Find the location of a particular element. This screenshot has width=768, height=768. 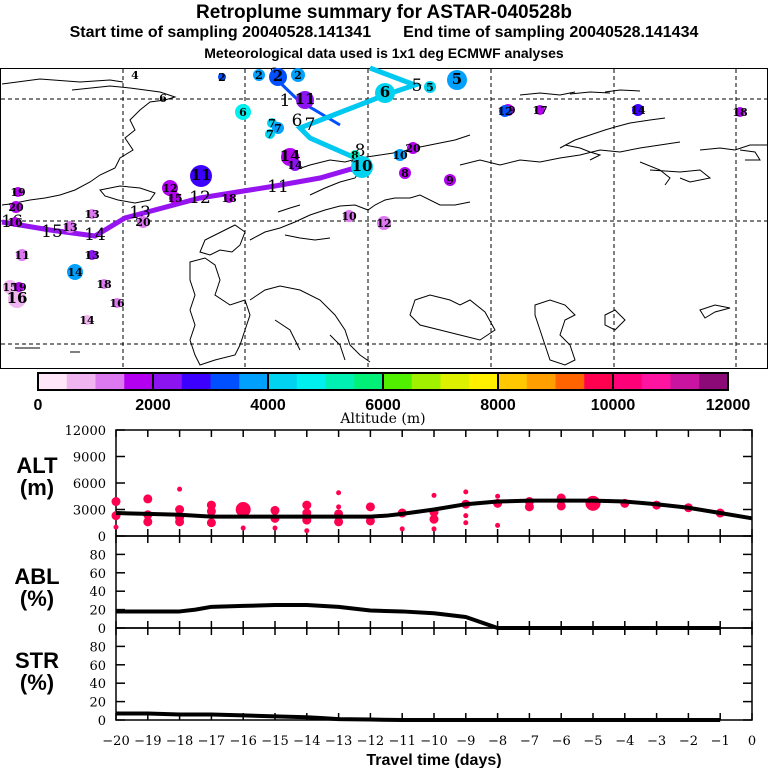

colorbar-tick-label: 6000 is located at coordinates (383, 405).